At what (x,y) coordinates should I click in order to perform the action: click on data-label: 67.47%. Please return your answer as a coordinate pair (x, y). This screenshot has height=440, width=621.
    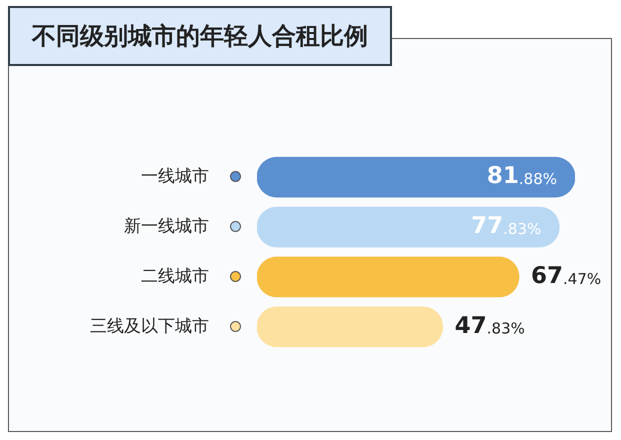
    Looking at the image, I should click on (566, 275).